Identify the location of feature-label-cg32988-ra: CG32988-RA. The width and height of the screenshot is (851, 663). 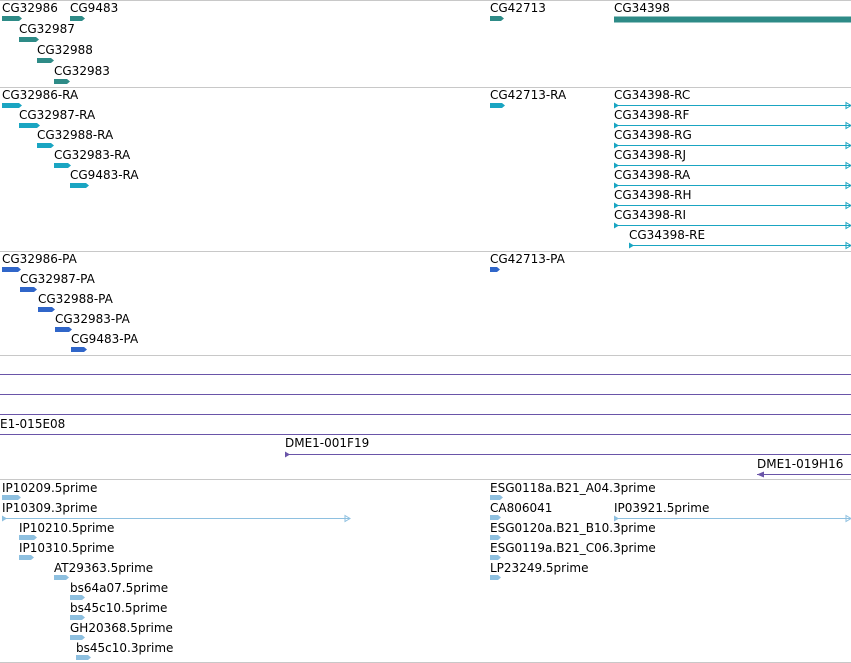
(75, 135).